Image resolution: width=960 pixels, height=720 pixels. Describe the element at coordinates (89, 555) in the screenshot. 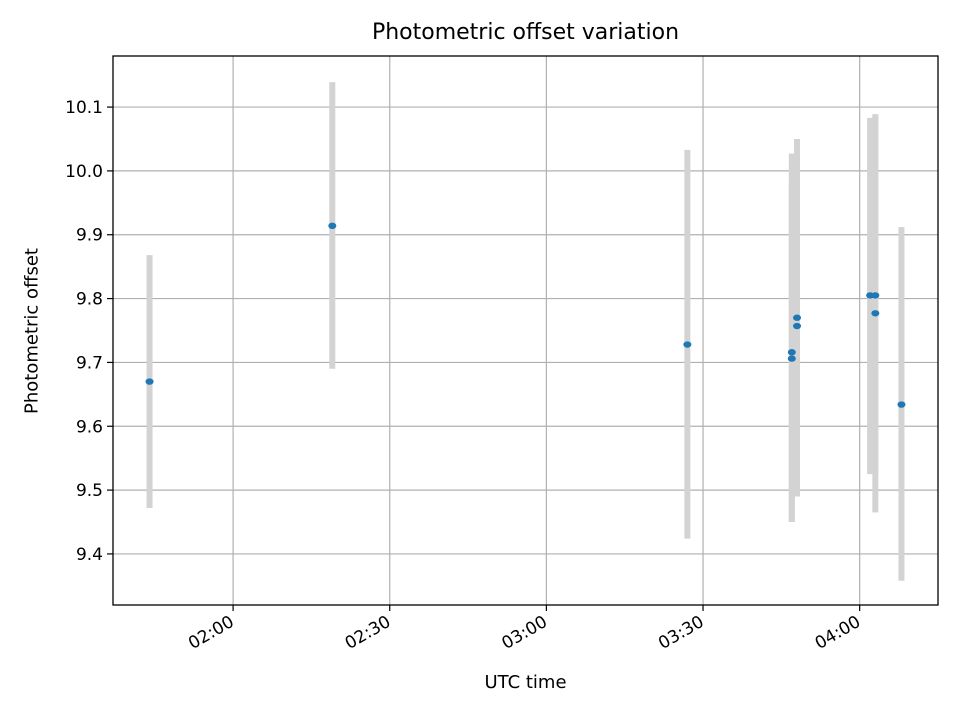

I see `y-tick-label: 9.4` at that location.